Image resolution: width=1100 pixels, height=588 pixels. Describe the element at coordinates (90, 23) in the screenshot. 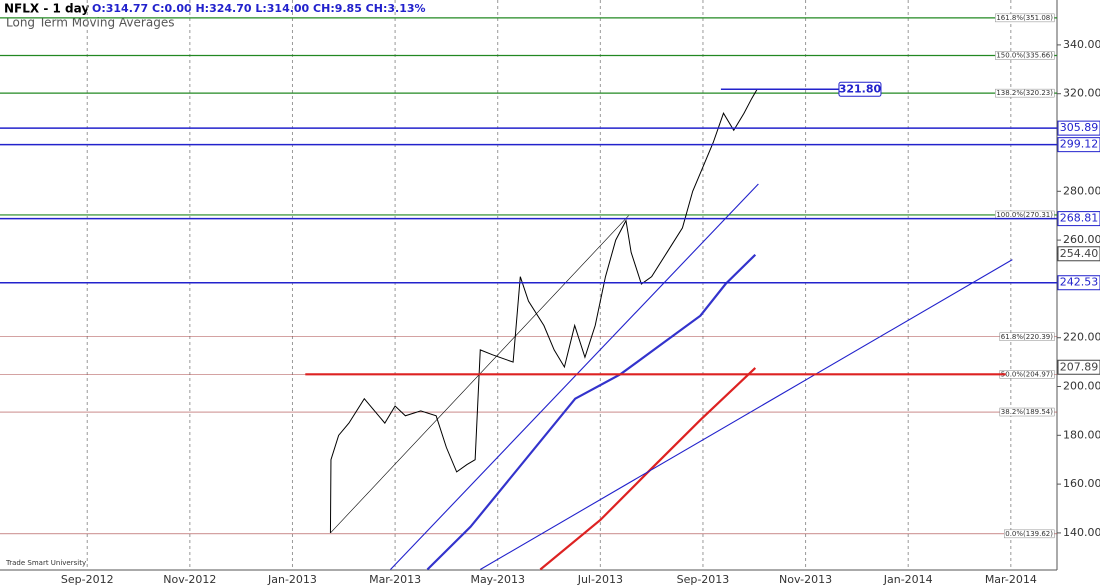

I see `subtitle: Long Term Moving Averages` at that location.